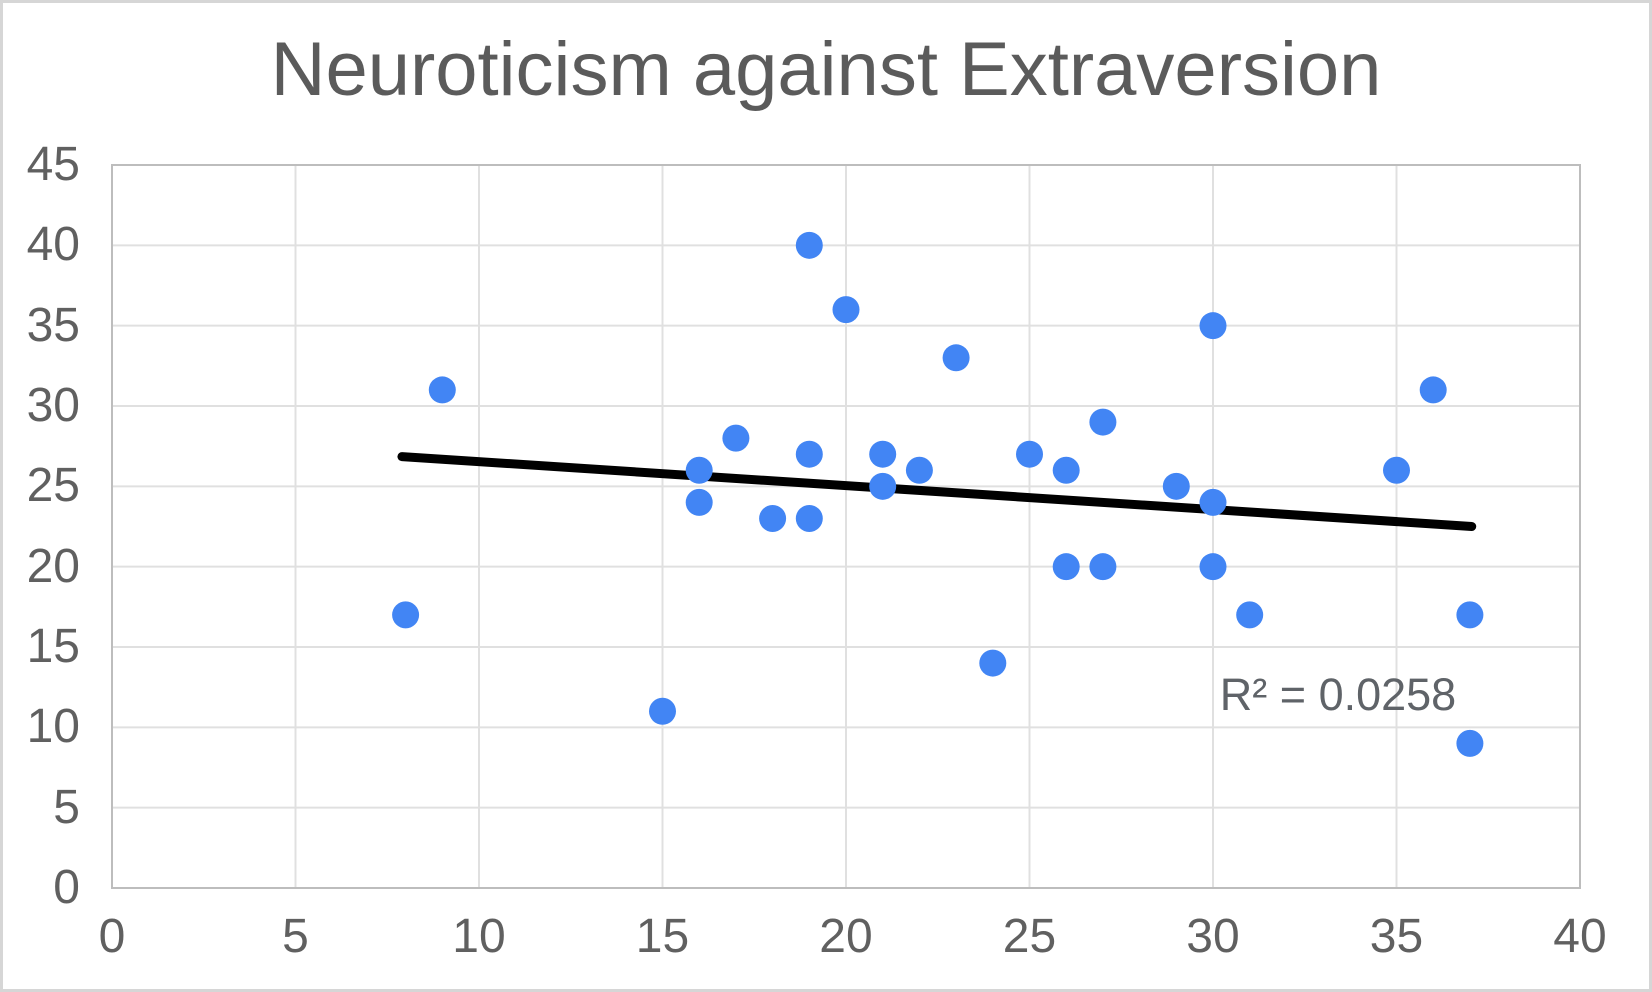 The width and height of the screenshot is (1652, 992). I want to click on y-tick-label: 15, so click(53, 646).